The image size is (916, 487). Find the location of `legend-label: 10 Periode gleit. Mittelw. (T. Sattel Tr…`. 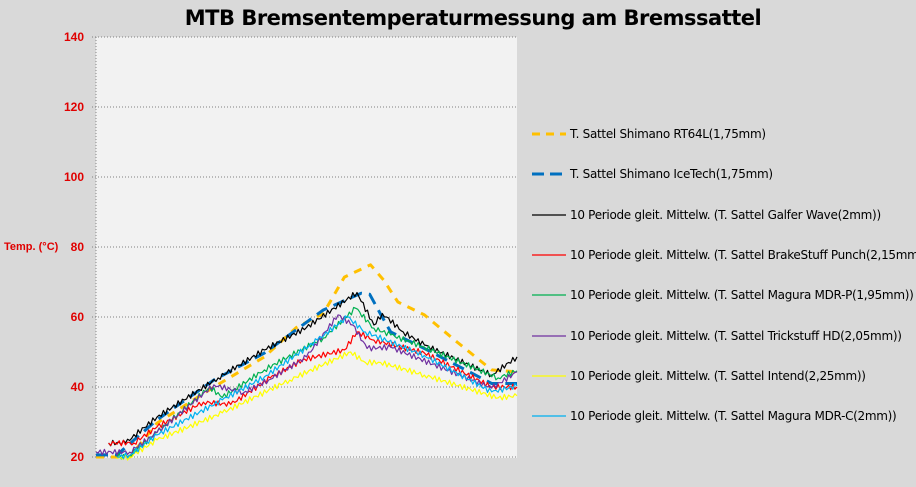

legend-label: 10 Periode gleit. Mittelw. (T. Sattel Tr… is located at coordinates (736, 335).